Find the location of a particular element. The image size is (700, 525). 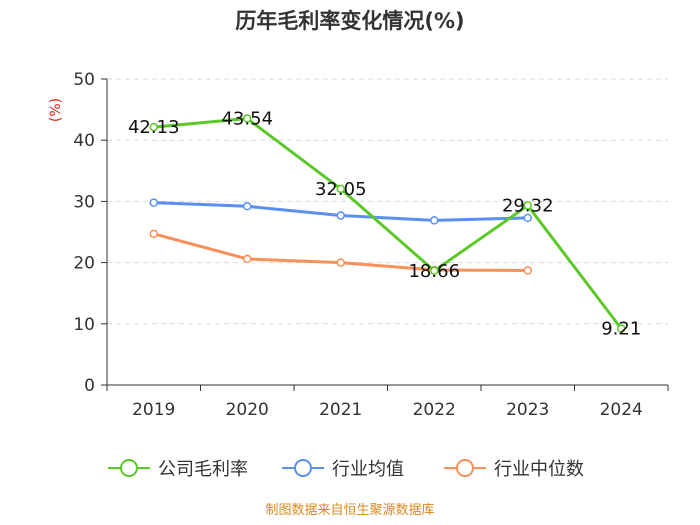

data-label: 9.21 is located at coordinates (621, 329).